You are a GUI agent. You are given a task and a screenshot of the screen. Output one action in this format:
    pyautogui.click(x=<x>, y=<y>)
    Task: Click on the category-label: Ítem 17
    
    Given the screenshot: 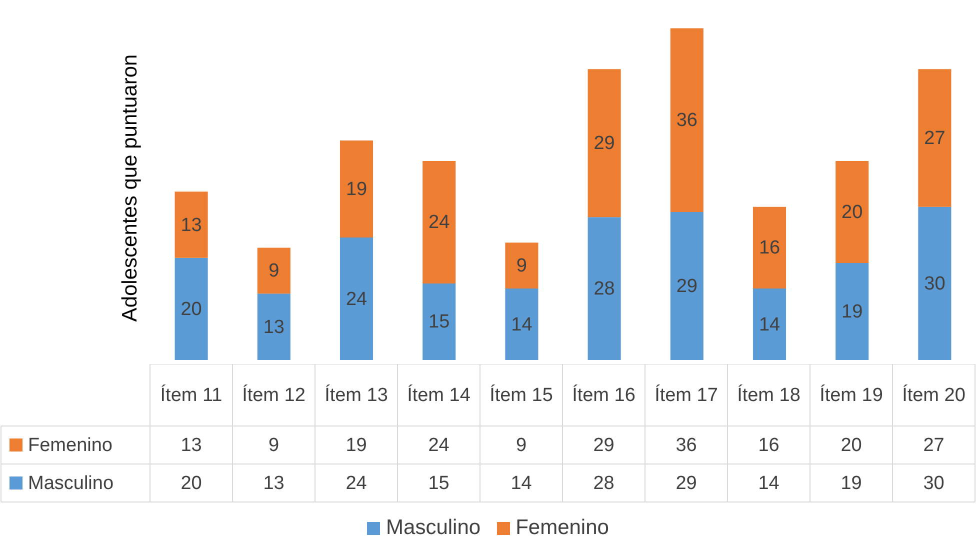 What is the action you would take?
    pyautogui.click(x=686, y=395)
    